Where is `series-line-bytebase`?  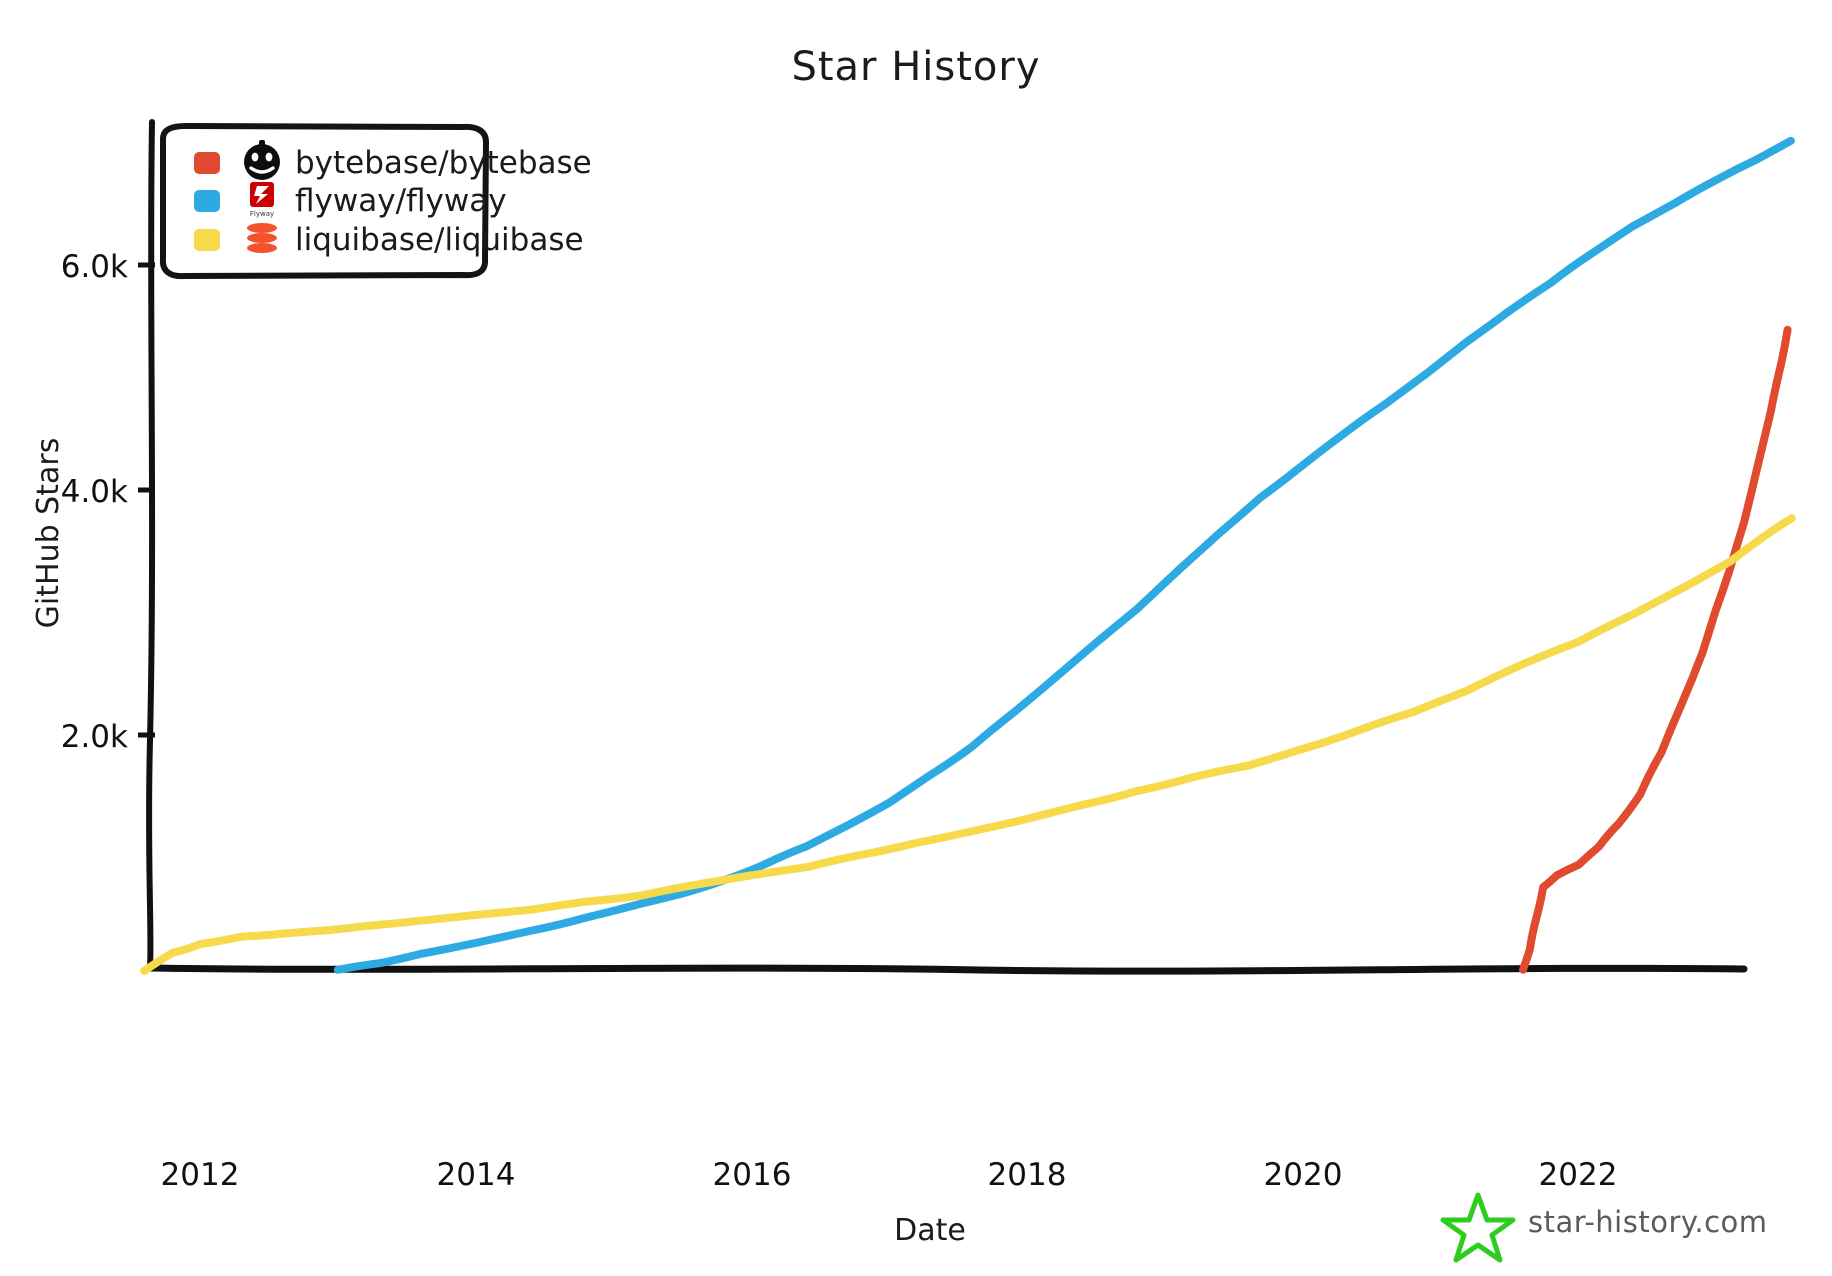 series-line-bytebase is located at coordinates (1655, 649).